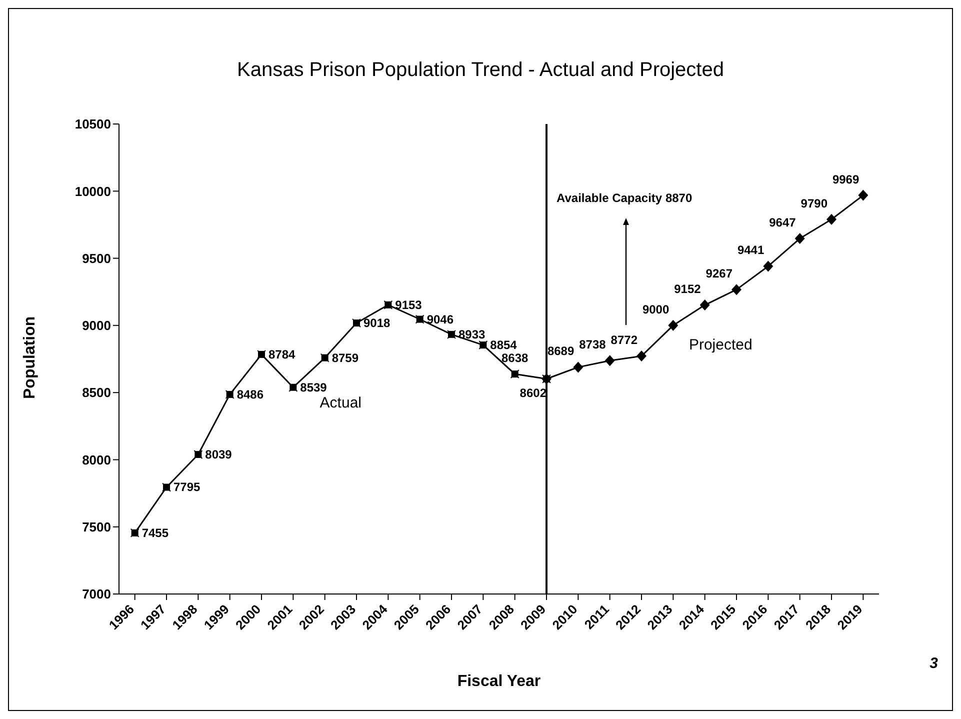 The image size is (961, 719). Describe the element at coordinates (96, 326) in the screenshot. I see `y-tick-label: 9000` at that location.